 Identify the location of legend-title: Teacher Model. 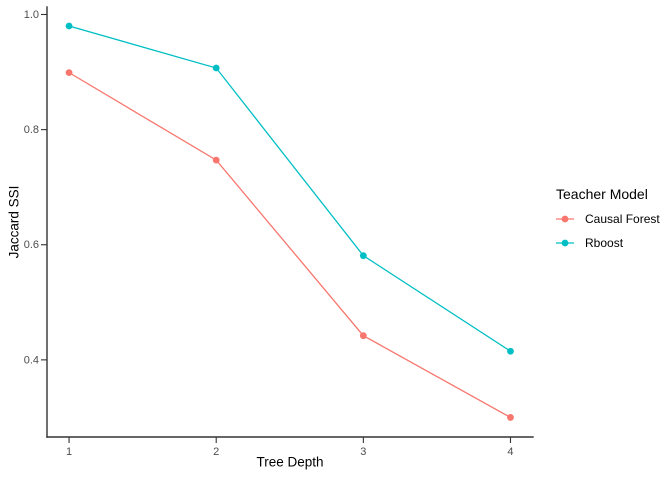
(602, 194).